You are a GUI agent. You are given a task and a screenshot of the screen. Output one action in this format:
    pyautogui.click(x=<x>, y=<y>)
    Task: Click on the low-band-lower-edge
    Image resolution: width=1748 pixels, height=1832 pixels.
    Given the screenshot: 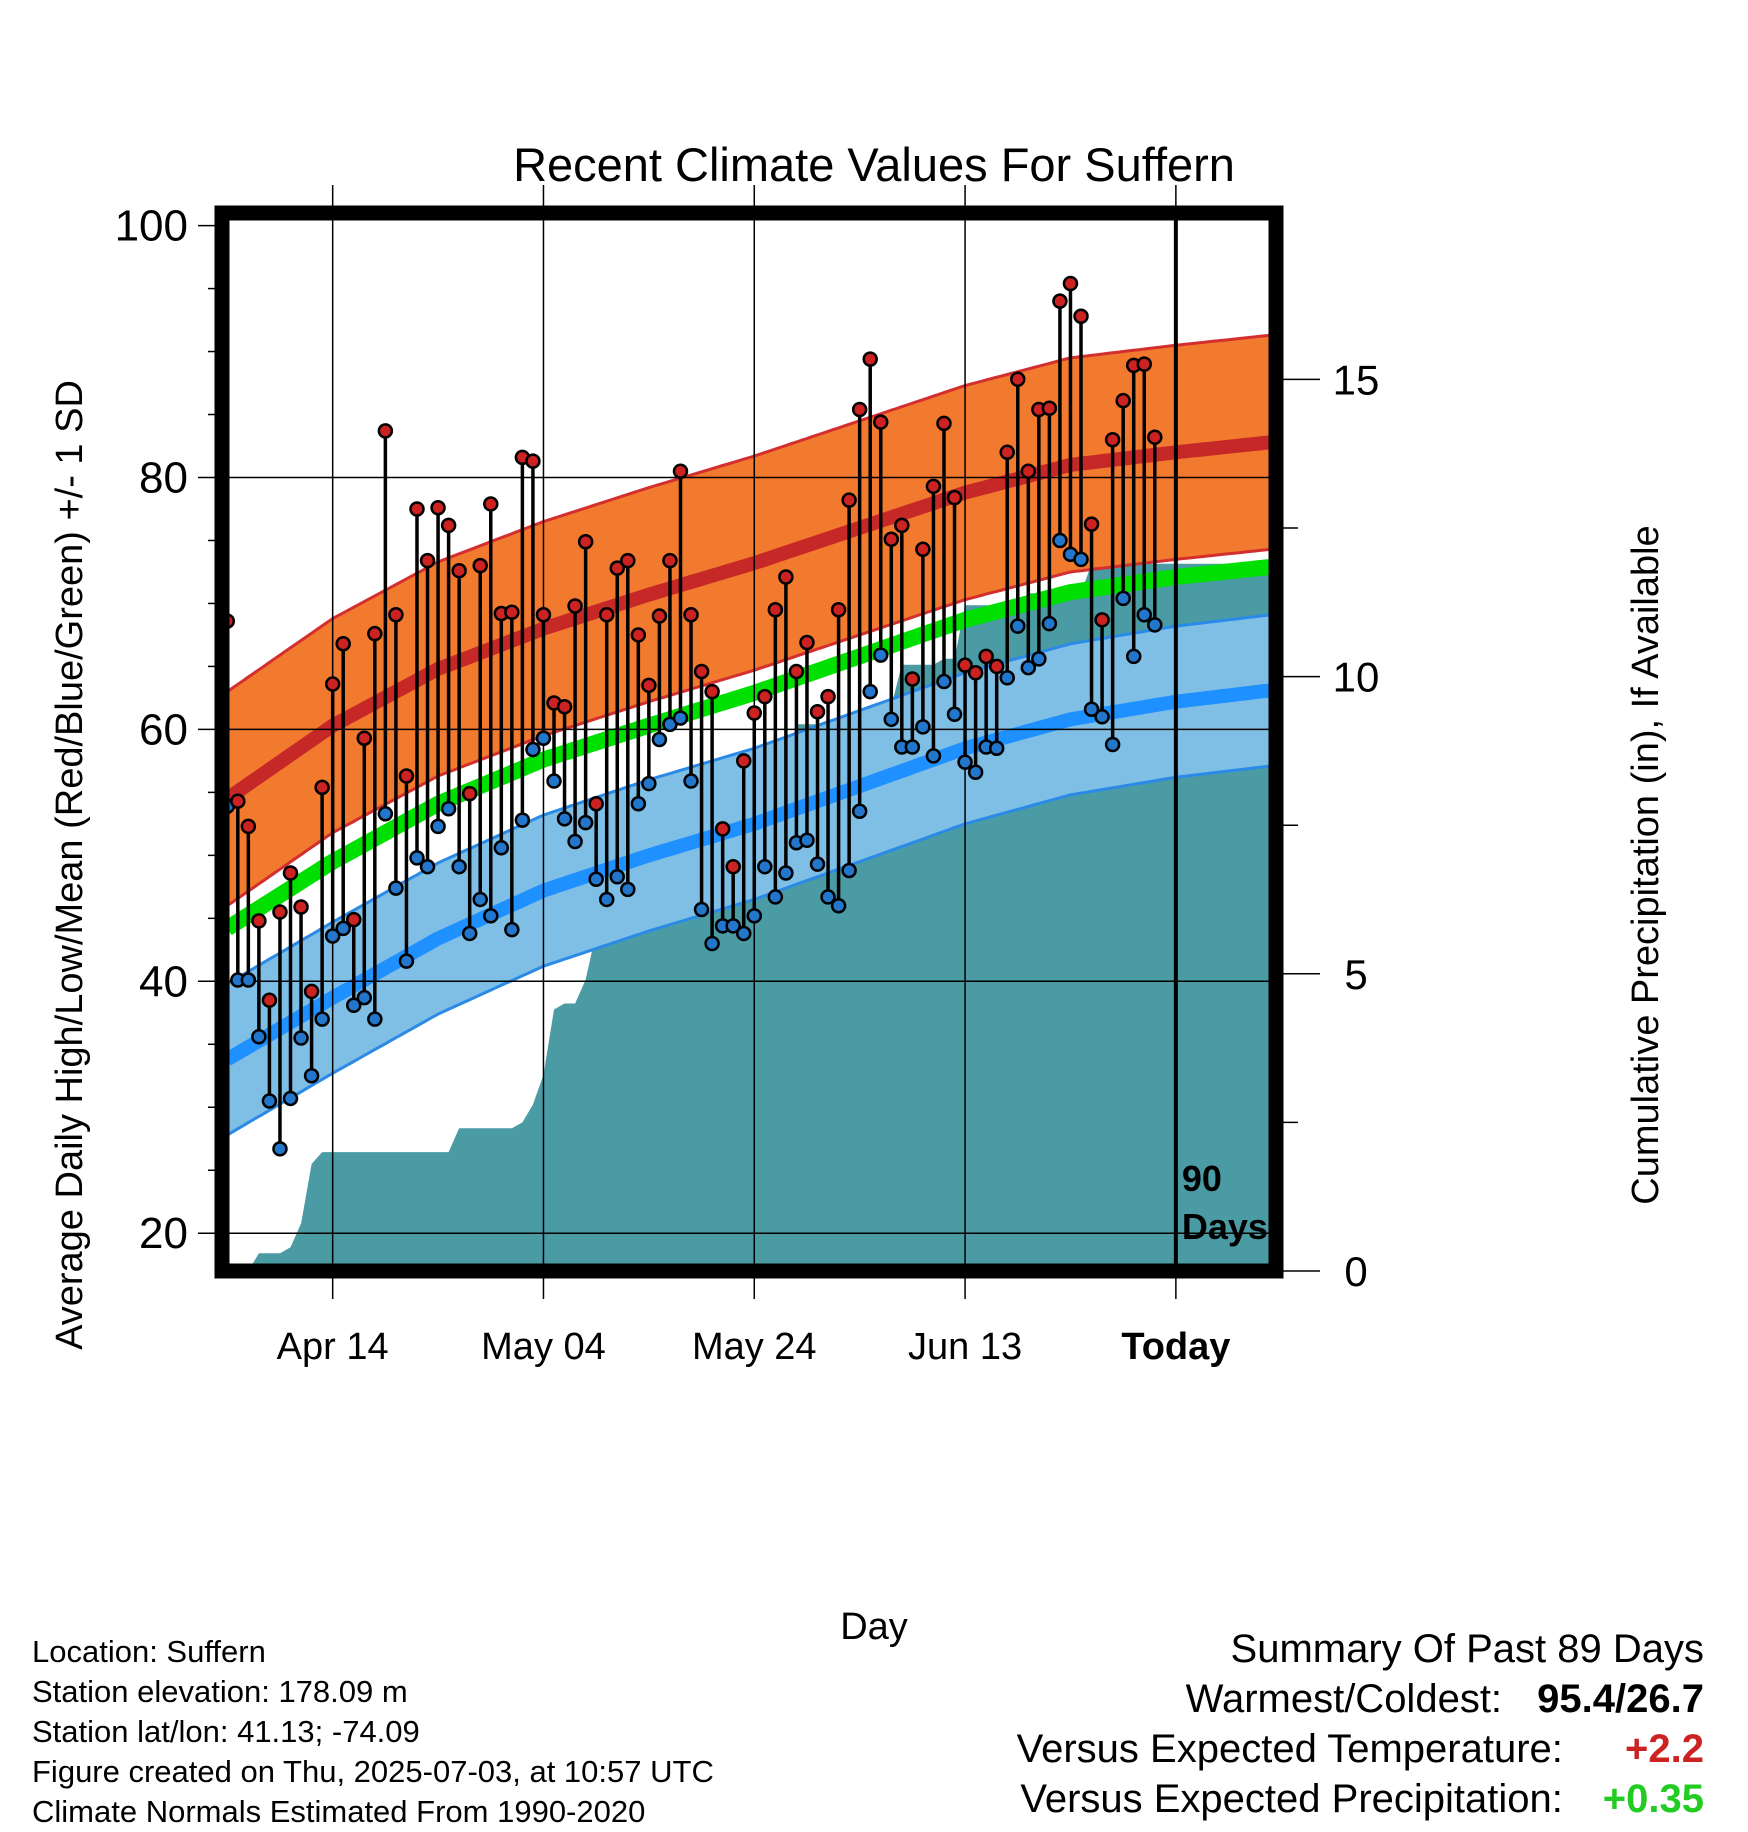 What is the action you would take?
    pyautogui.click(x=748, y=950)
    